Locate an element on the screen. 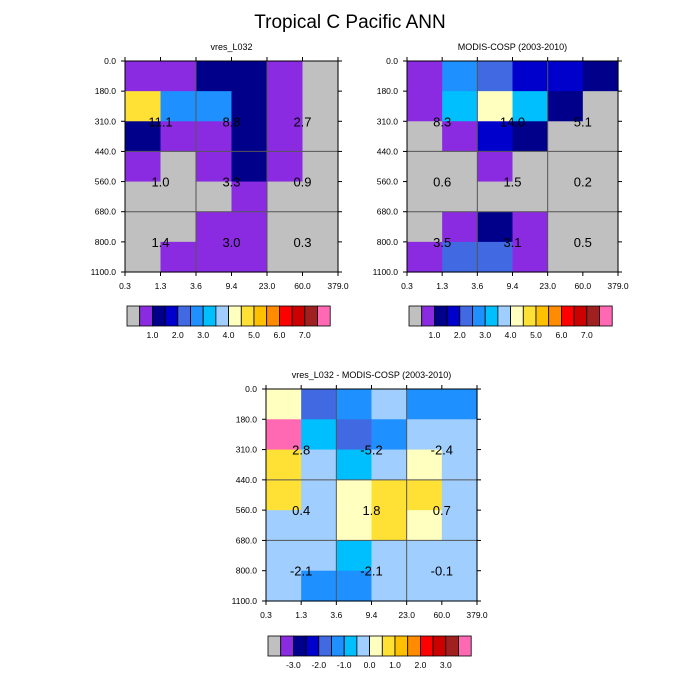 This screenshot has height=700, width=700. colorbar-label: -2.0 is located at coordinates (318, 665).